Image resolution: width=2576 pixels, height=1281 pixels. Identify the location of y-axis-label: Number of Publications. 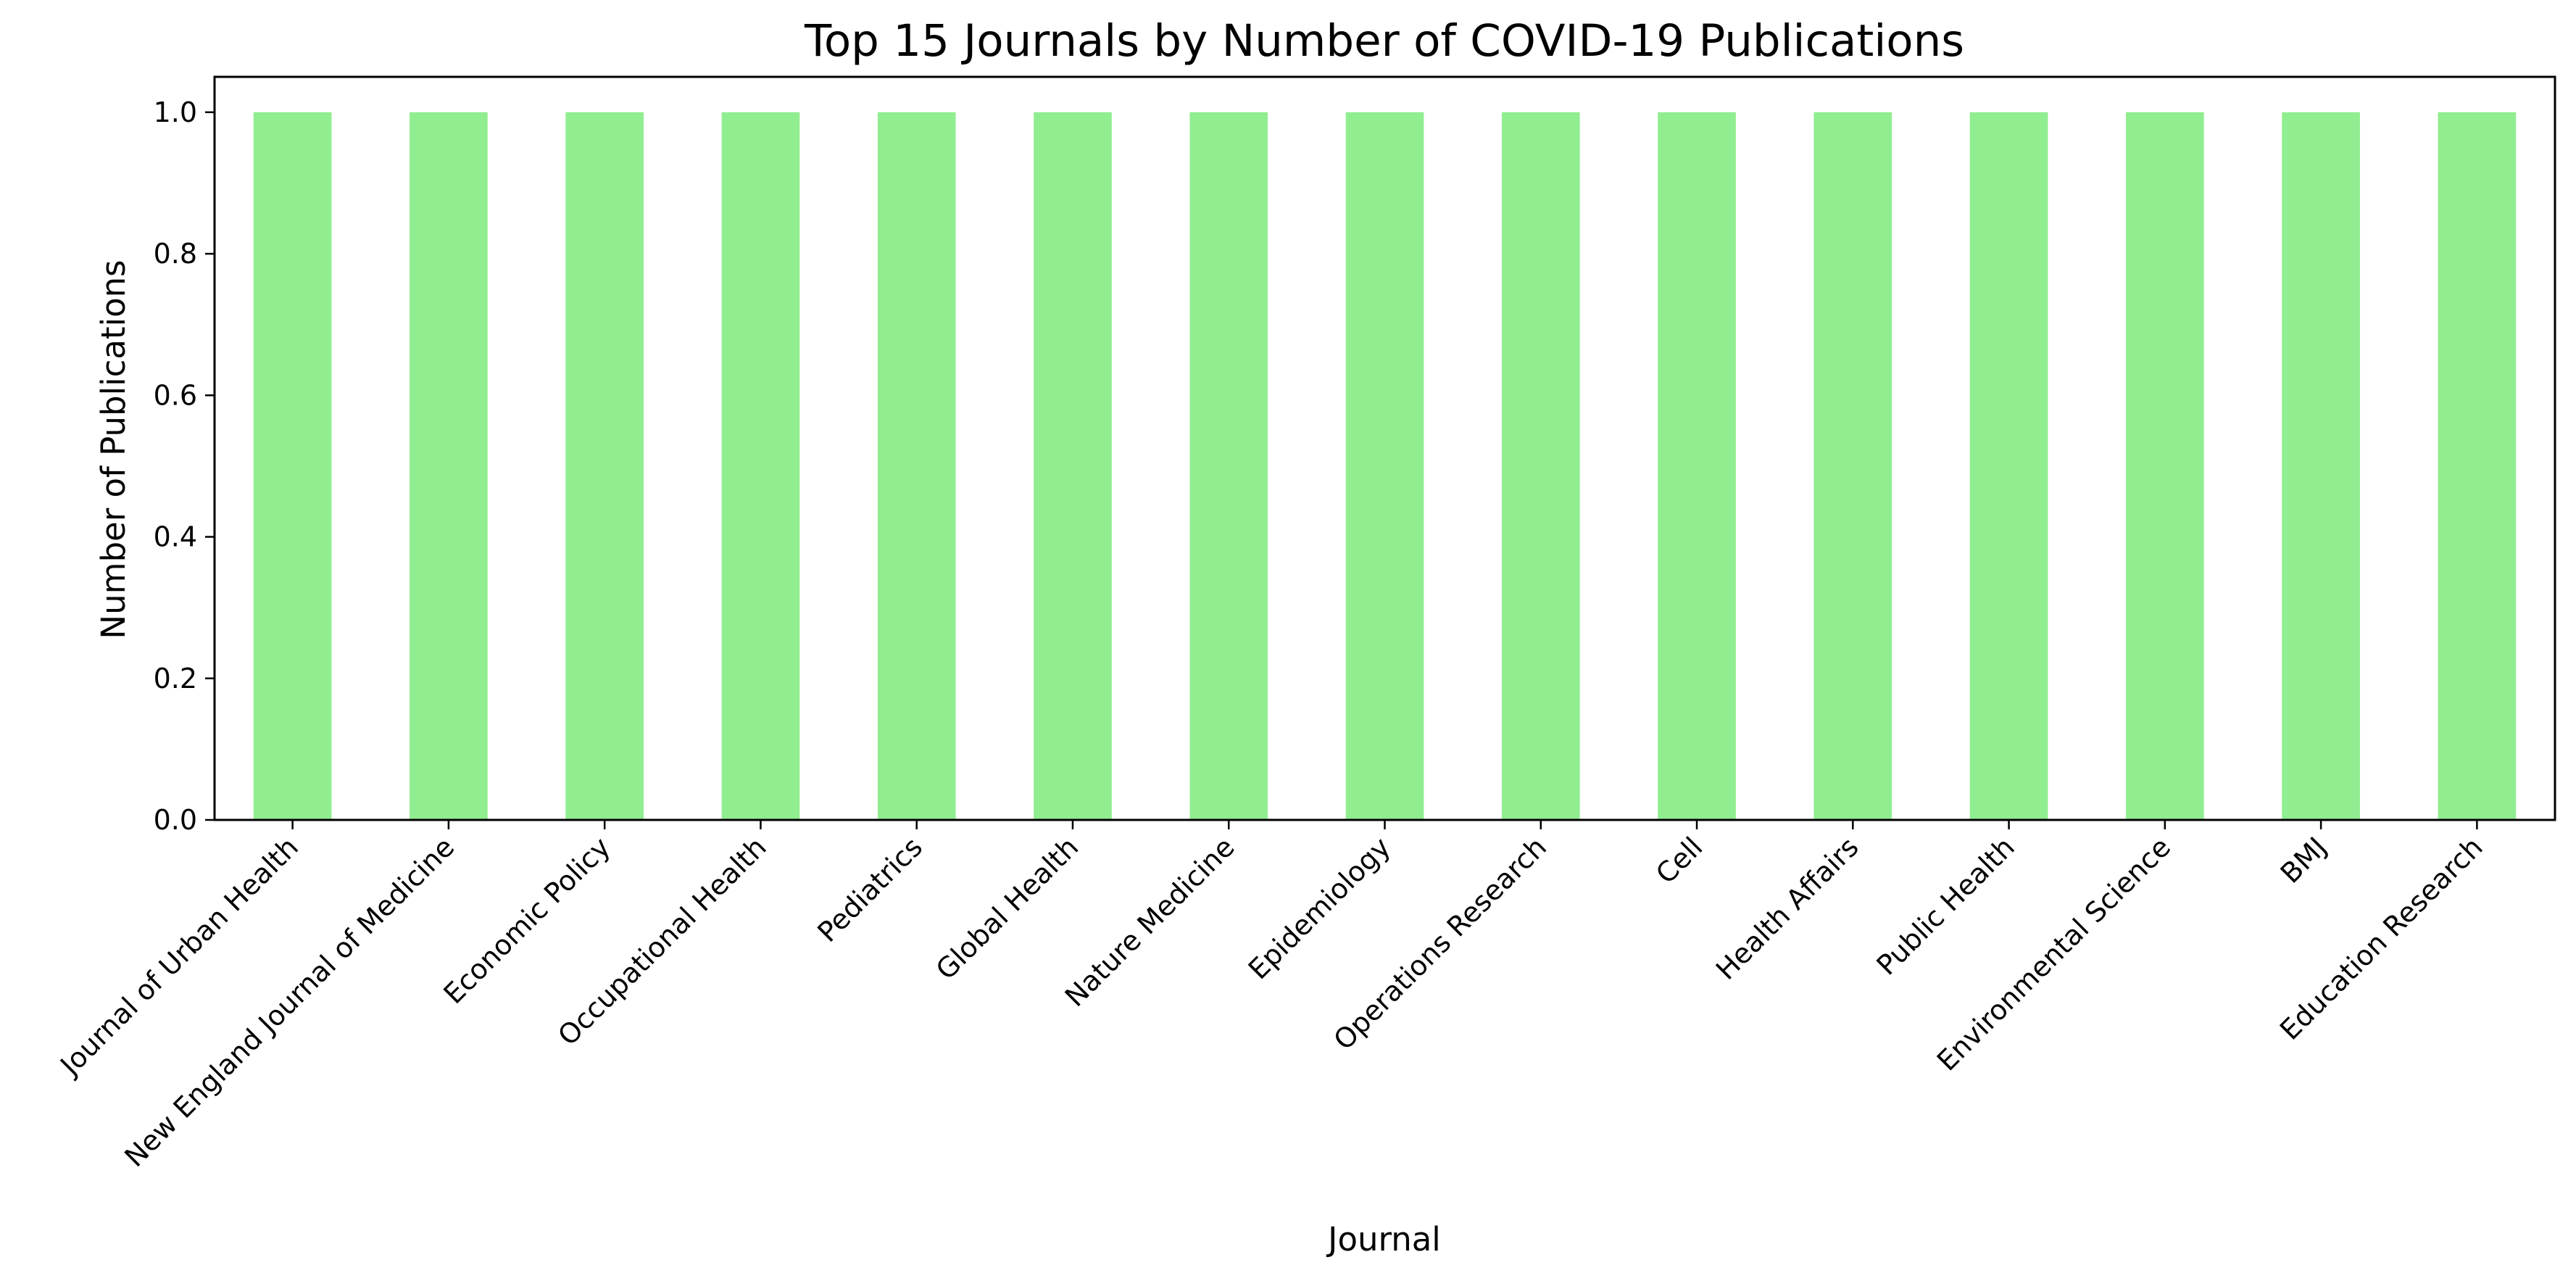
(113, 449).